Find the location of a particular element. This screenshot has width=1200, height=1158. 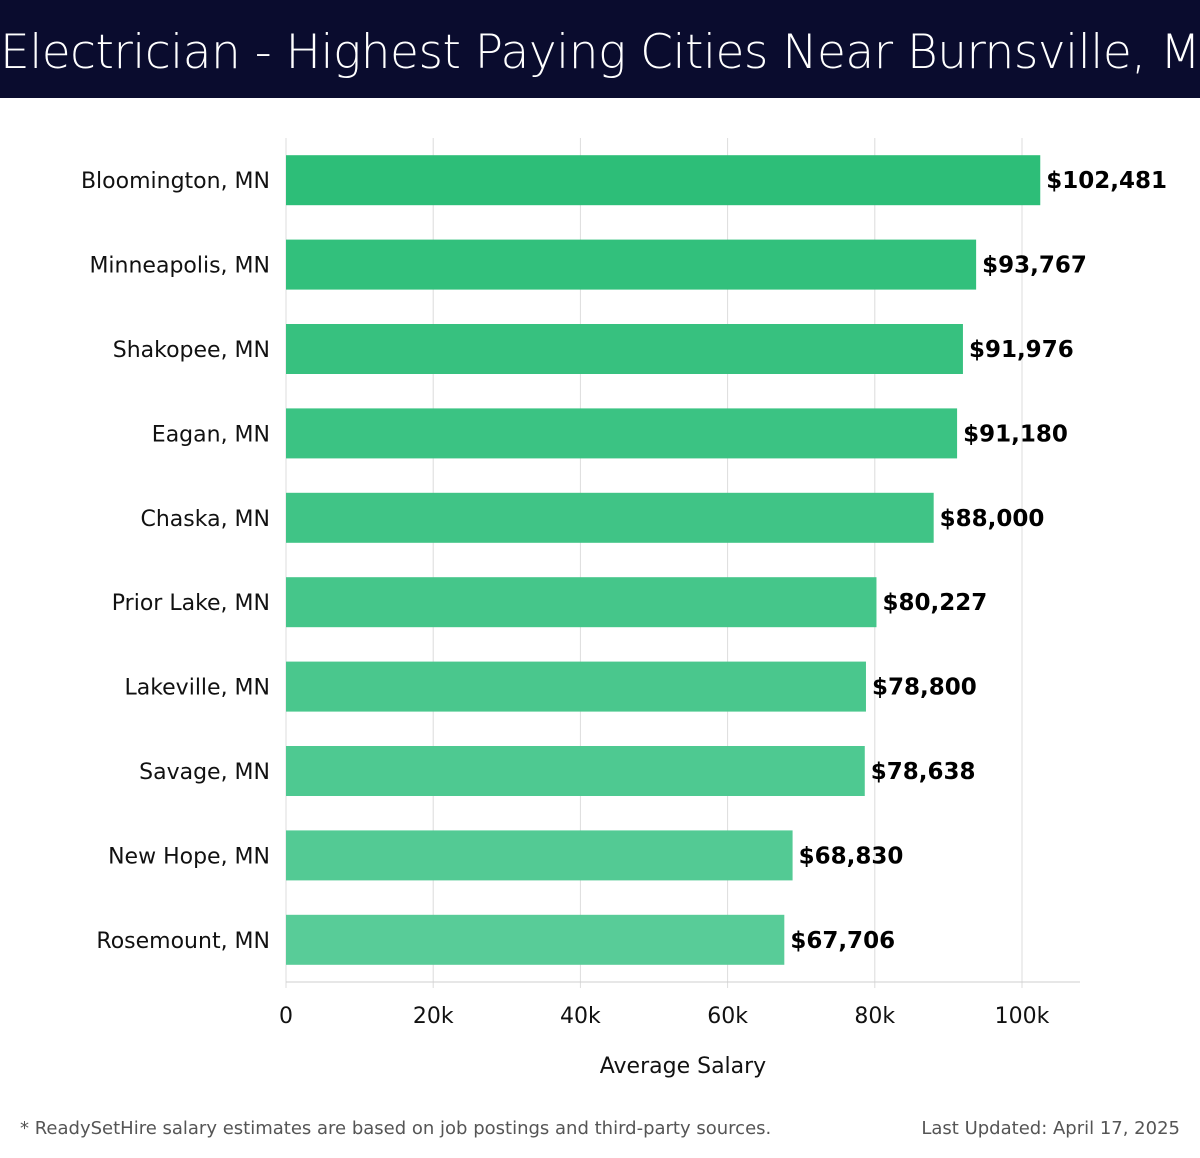

category-label: Prior Lake, MN is located at coordinates (191, 603).